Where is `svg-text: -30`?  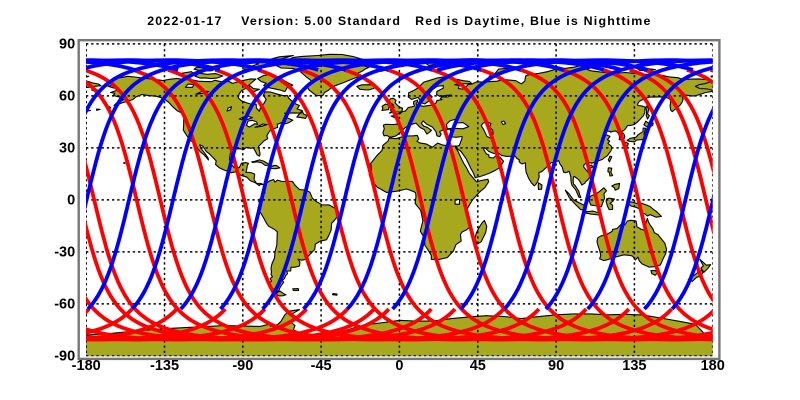
svg-text: -30 is located at coordinates (64, 253).